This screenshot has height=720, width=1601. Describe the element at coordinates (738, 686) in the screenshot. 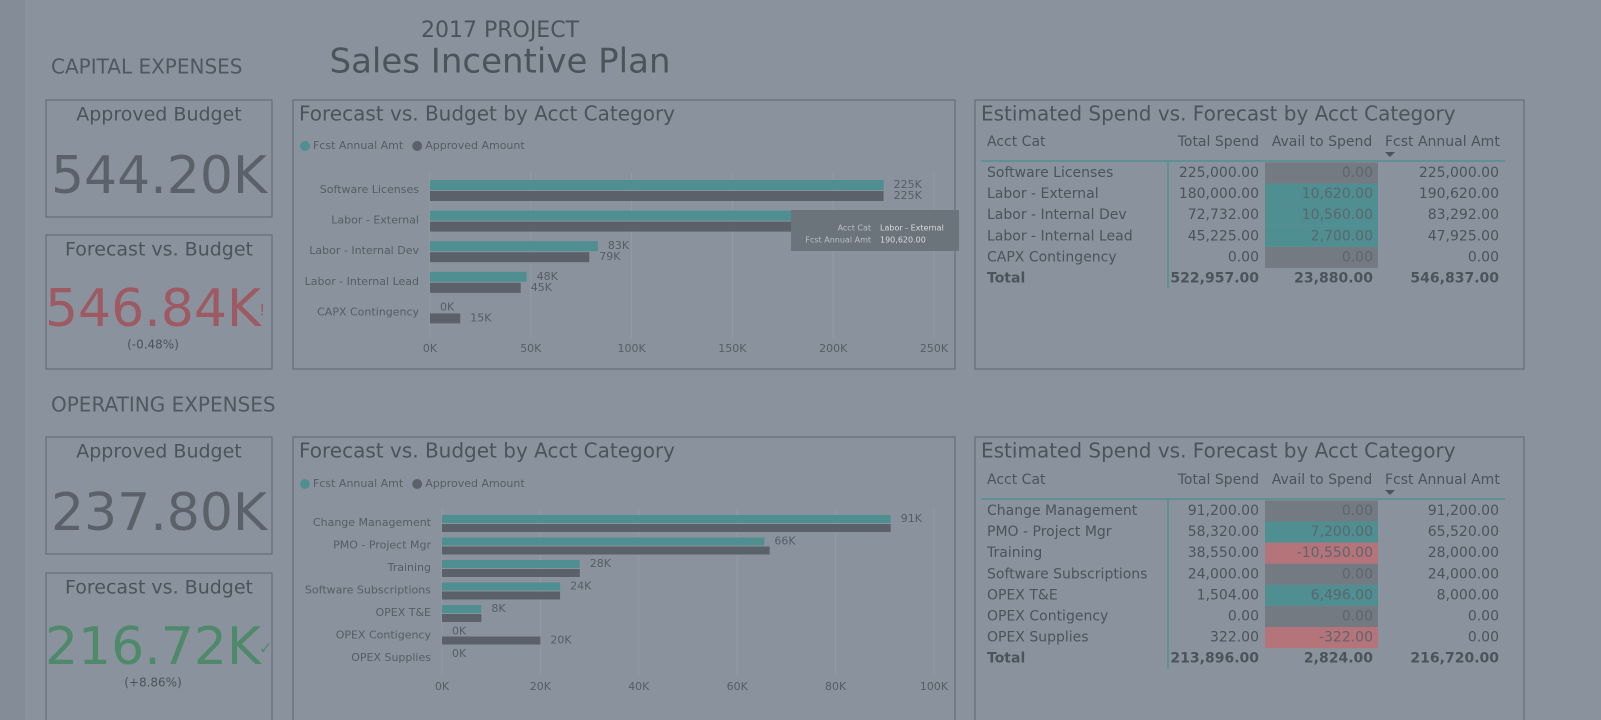

I see `x-tick-label: 60K` at that location.